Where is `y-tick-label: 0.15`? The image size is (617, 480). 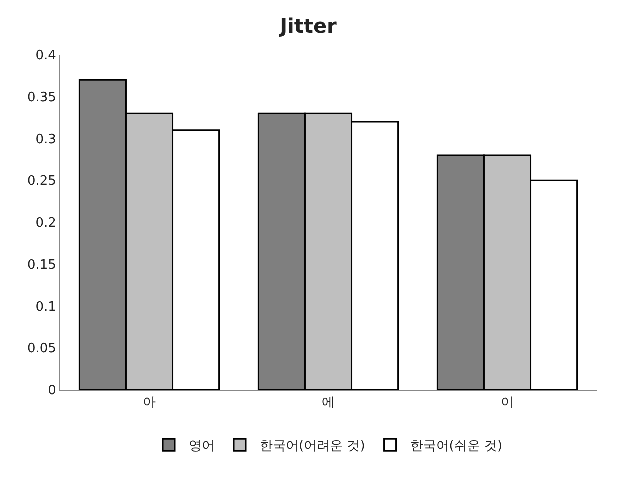
y-tick-label: 0.15 is located at coordinates (41, 265).